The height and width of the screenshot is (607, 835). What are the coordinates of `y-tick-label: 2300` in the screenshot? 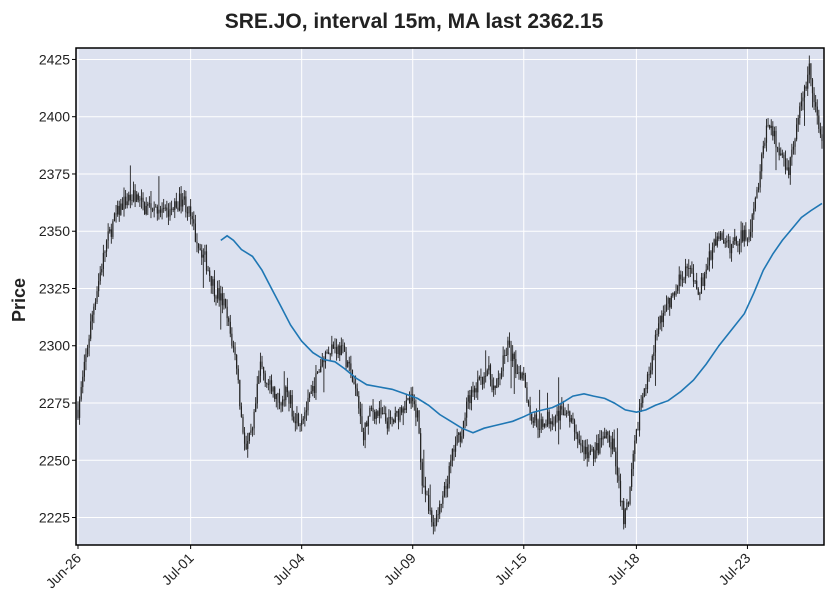 It's located at (54, 346).